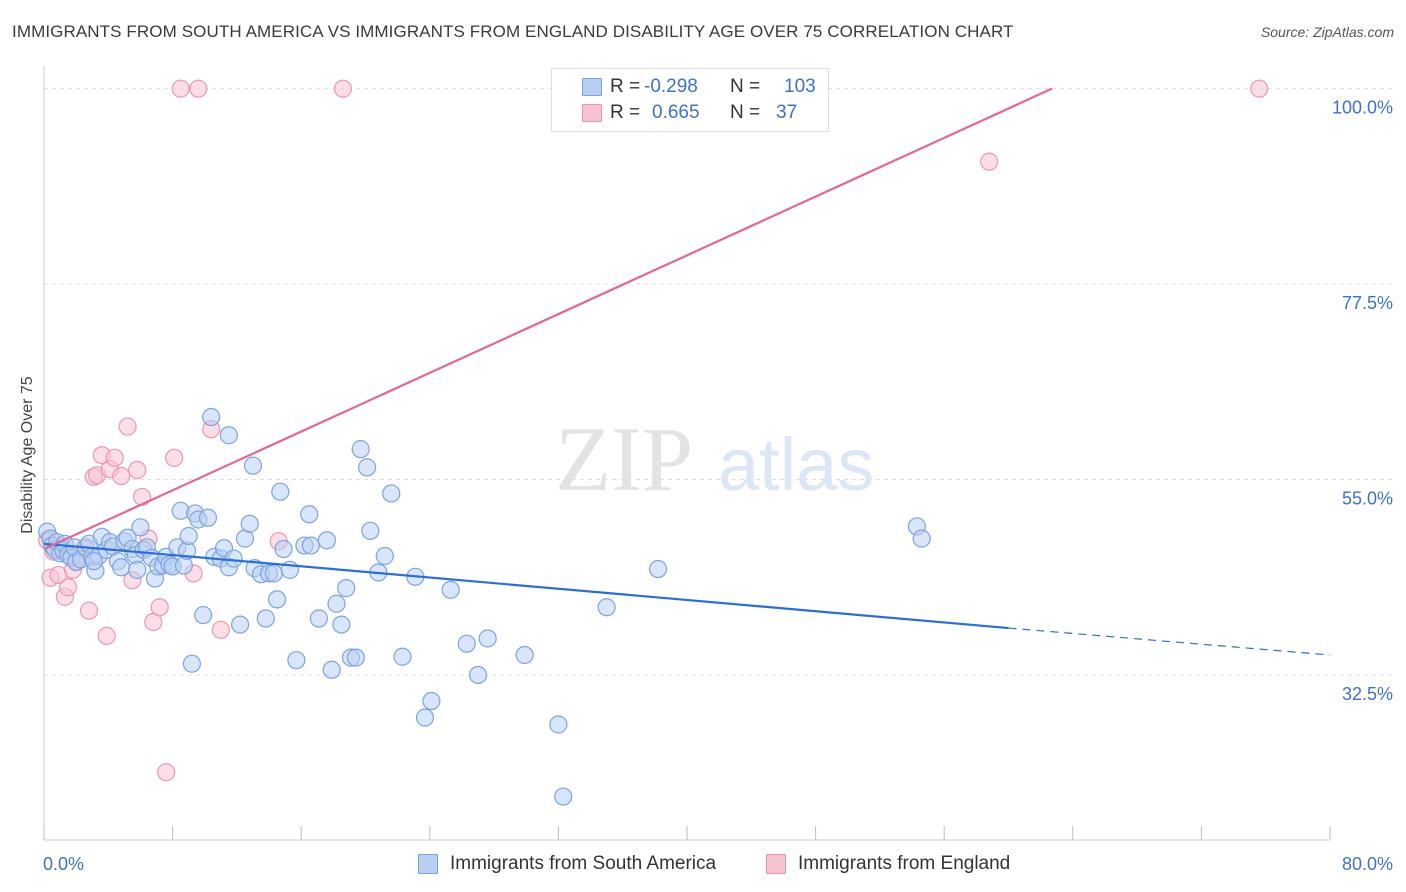 Image resolution: width=1406 pixels, height=892 pixels. I want to click on watermark: ZIP atlas, so click(714, 459).